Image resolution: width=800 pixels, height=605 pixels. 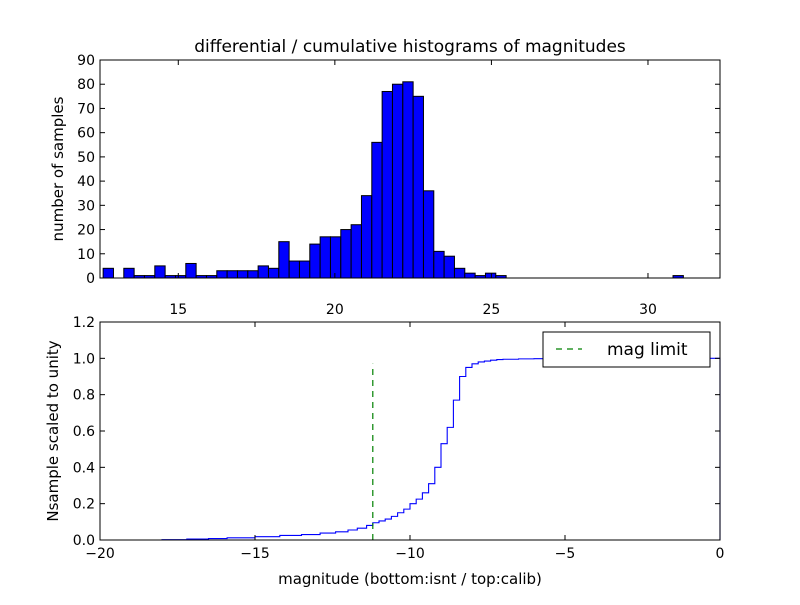 I want to click on bottom-y-tick-label: 0.6, so click(x=84, y=432).